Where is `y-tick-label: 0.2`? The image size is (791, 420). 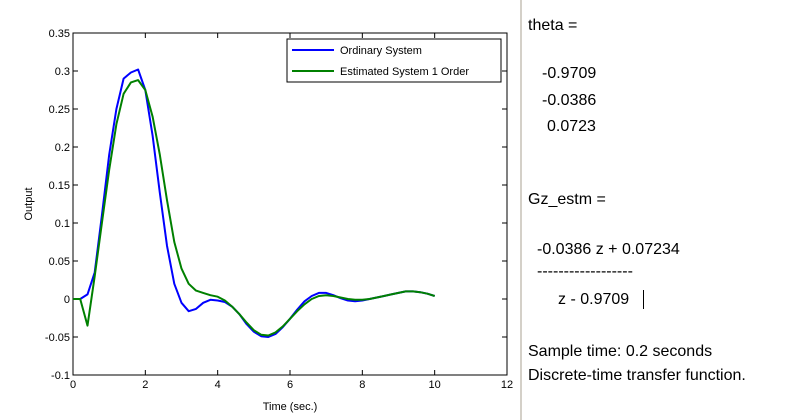 y-tick-label: 0.2 is located at coordinates (62, 148).